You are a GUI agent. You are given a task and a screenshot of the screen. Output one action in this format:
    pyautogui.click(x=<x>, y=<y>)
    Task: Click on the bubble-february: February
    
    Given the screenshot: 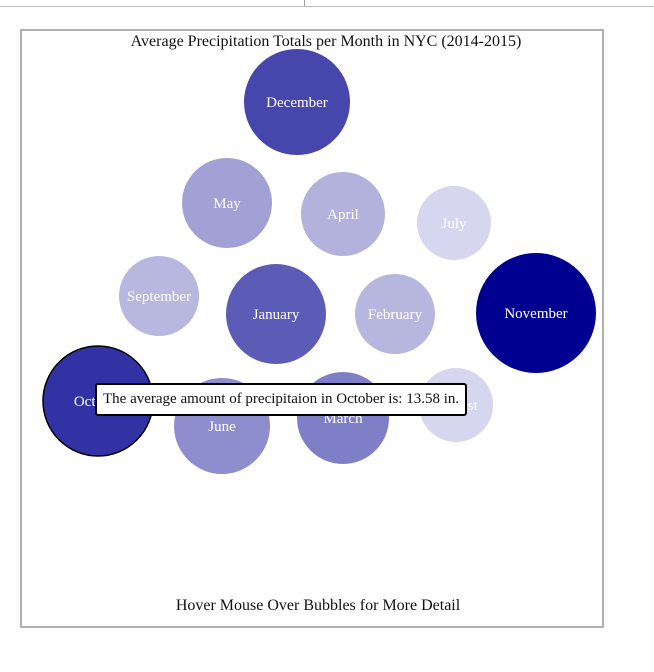 What is the action you would take?
    pyautogui.click(x=395, y=314)
    